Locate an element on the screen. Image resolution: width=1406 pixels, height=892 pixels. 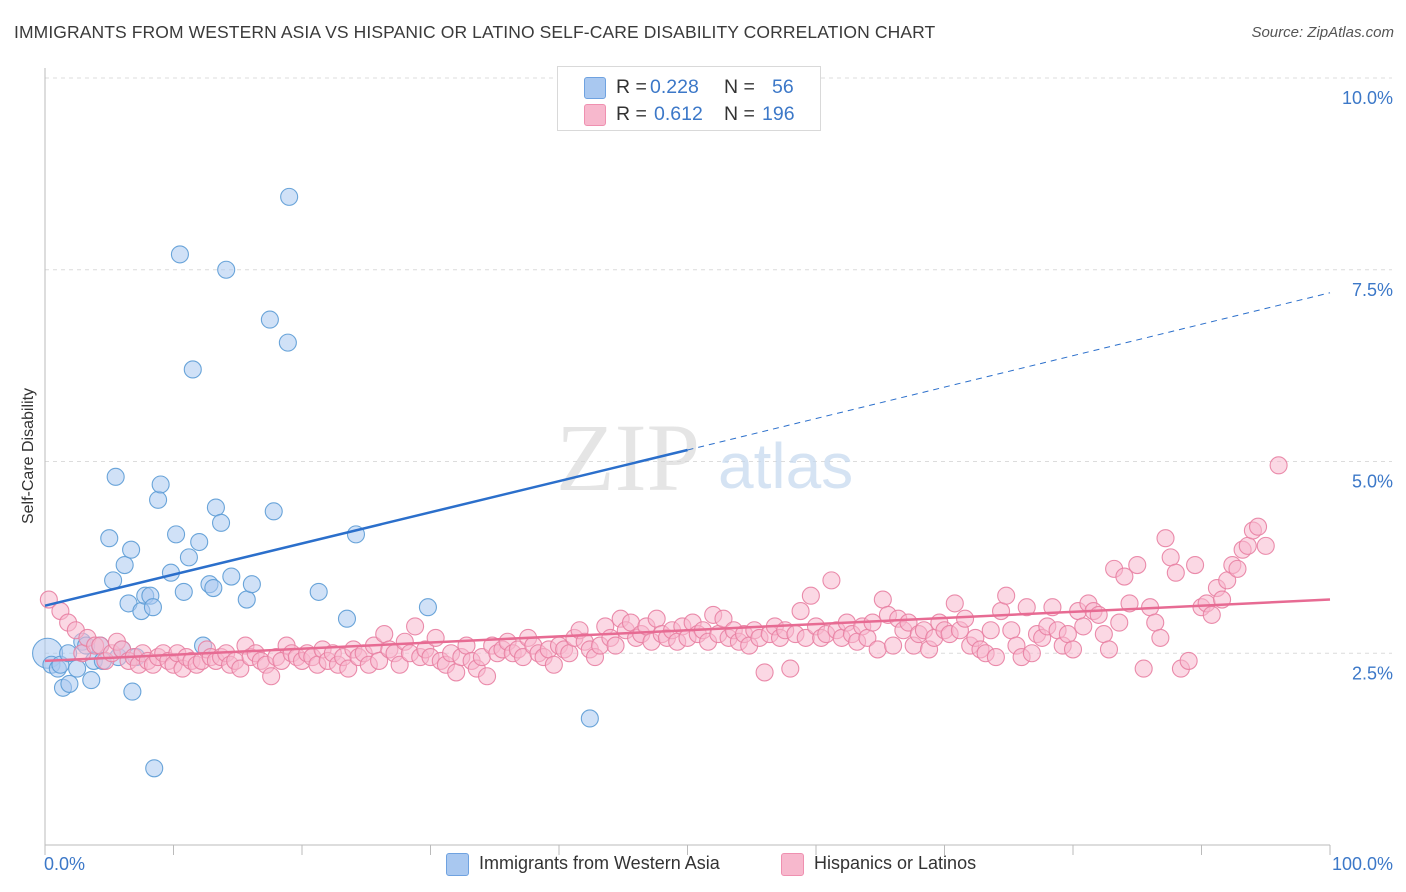
y-tick-label: 5.0% is located at coordinates (1372, 482).